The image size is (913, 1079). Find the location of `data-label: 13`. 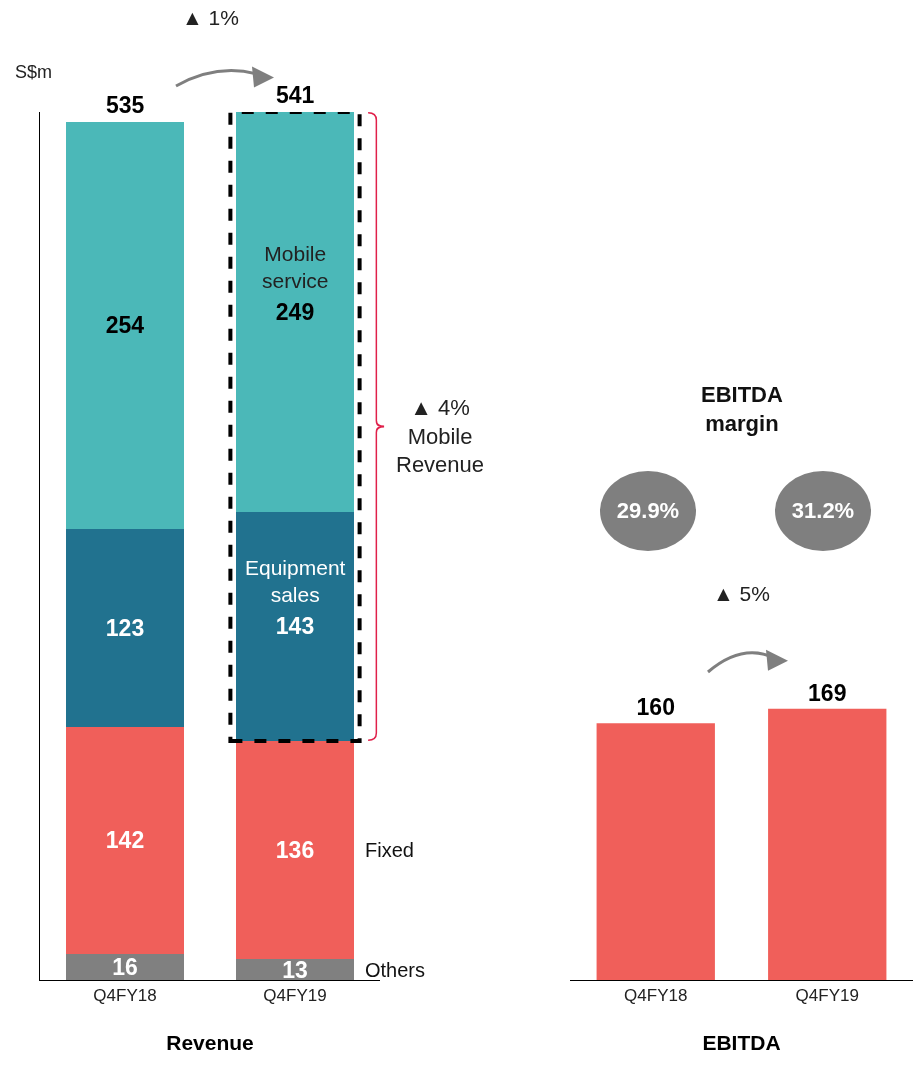

data-label: 13 is located at coordinates (295, 969).